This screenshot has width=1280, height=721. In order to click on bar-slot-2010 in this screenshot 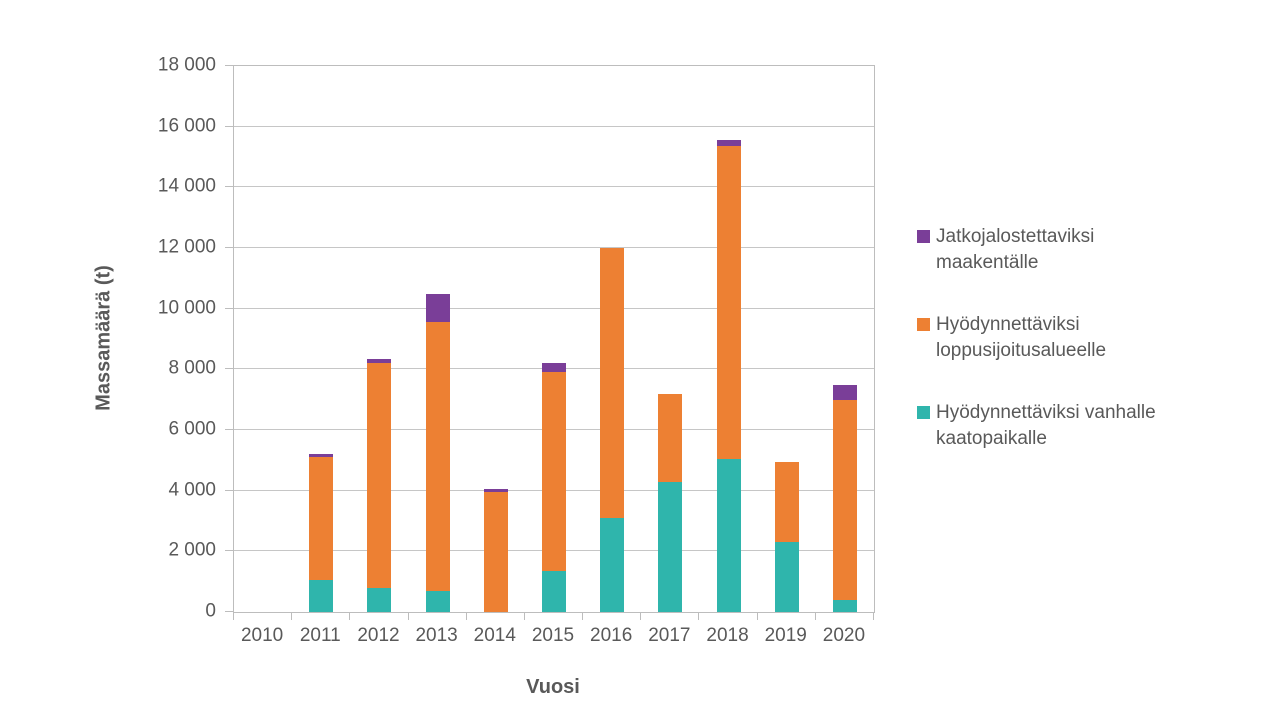, I will do `click(263, 339)`.